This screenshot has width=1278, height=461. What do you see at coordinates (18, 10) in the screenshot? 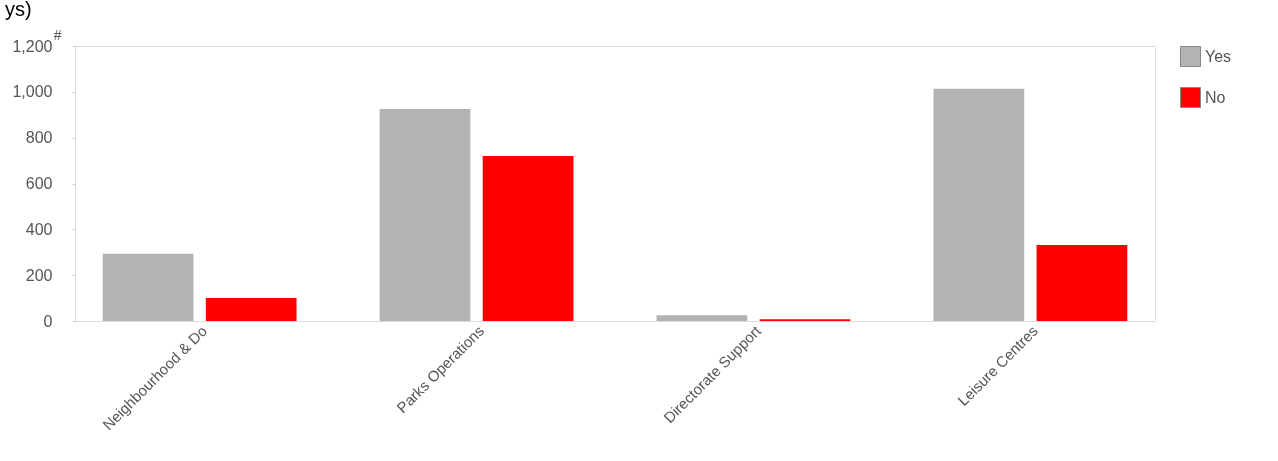
I see `chart-title: ys)` at bounding box center [18, 10].